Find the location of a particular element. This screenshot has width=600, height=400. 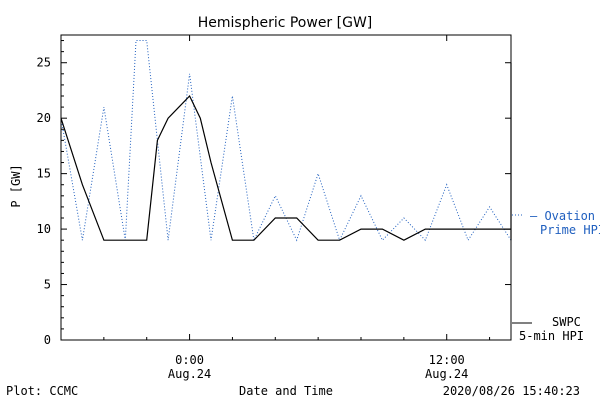

footer-timestamp: 2020/08/26 15:40:23 is located at coordinates (511, 391).